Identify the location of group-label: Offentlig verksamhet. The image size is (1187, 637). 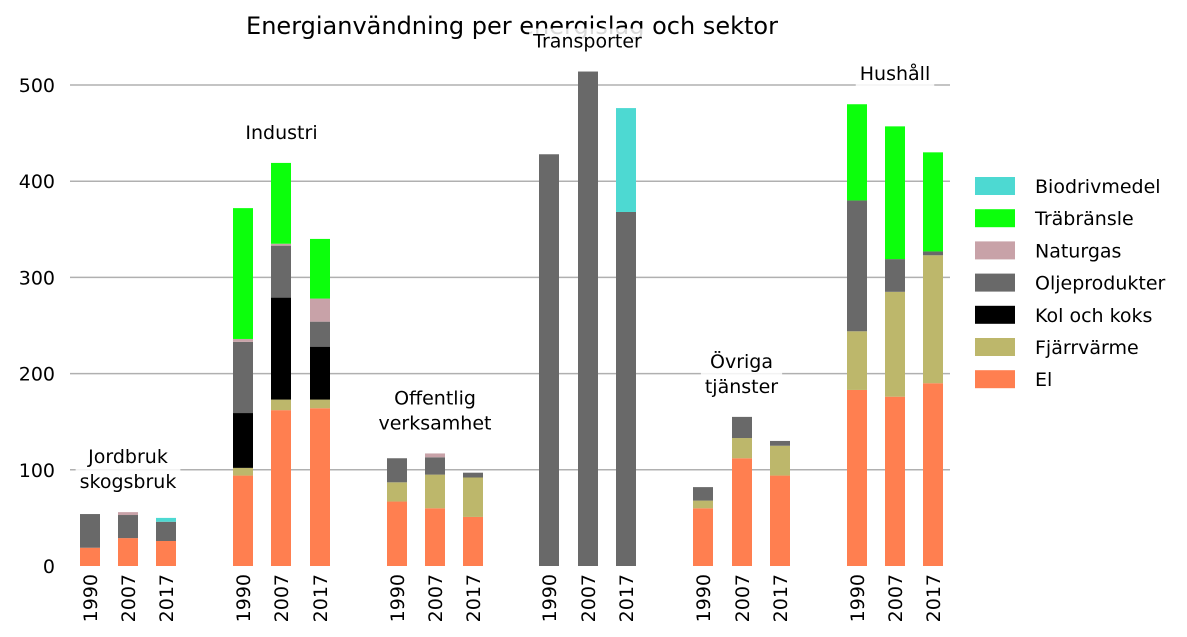
(435, 410).